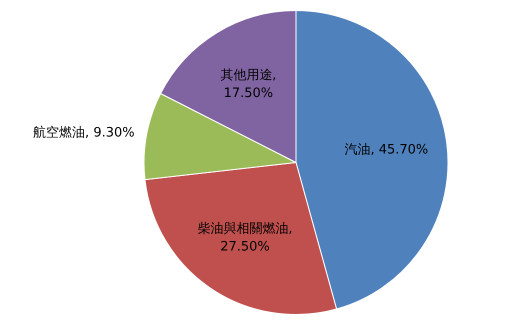  What do you see at coordinates (386, 150) in the screenshot?
I see `slice-label: 汽油, 45.70%` at bounding box center [386, 150].